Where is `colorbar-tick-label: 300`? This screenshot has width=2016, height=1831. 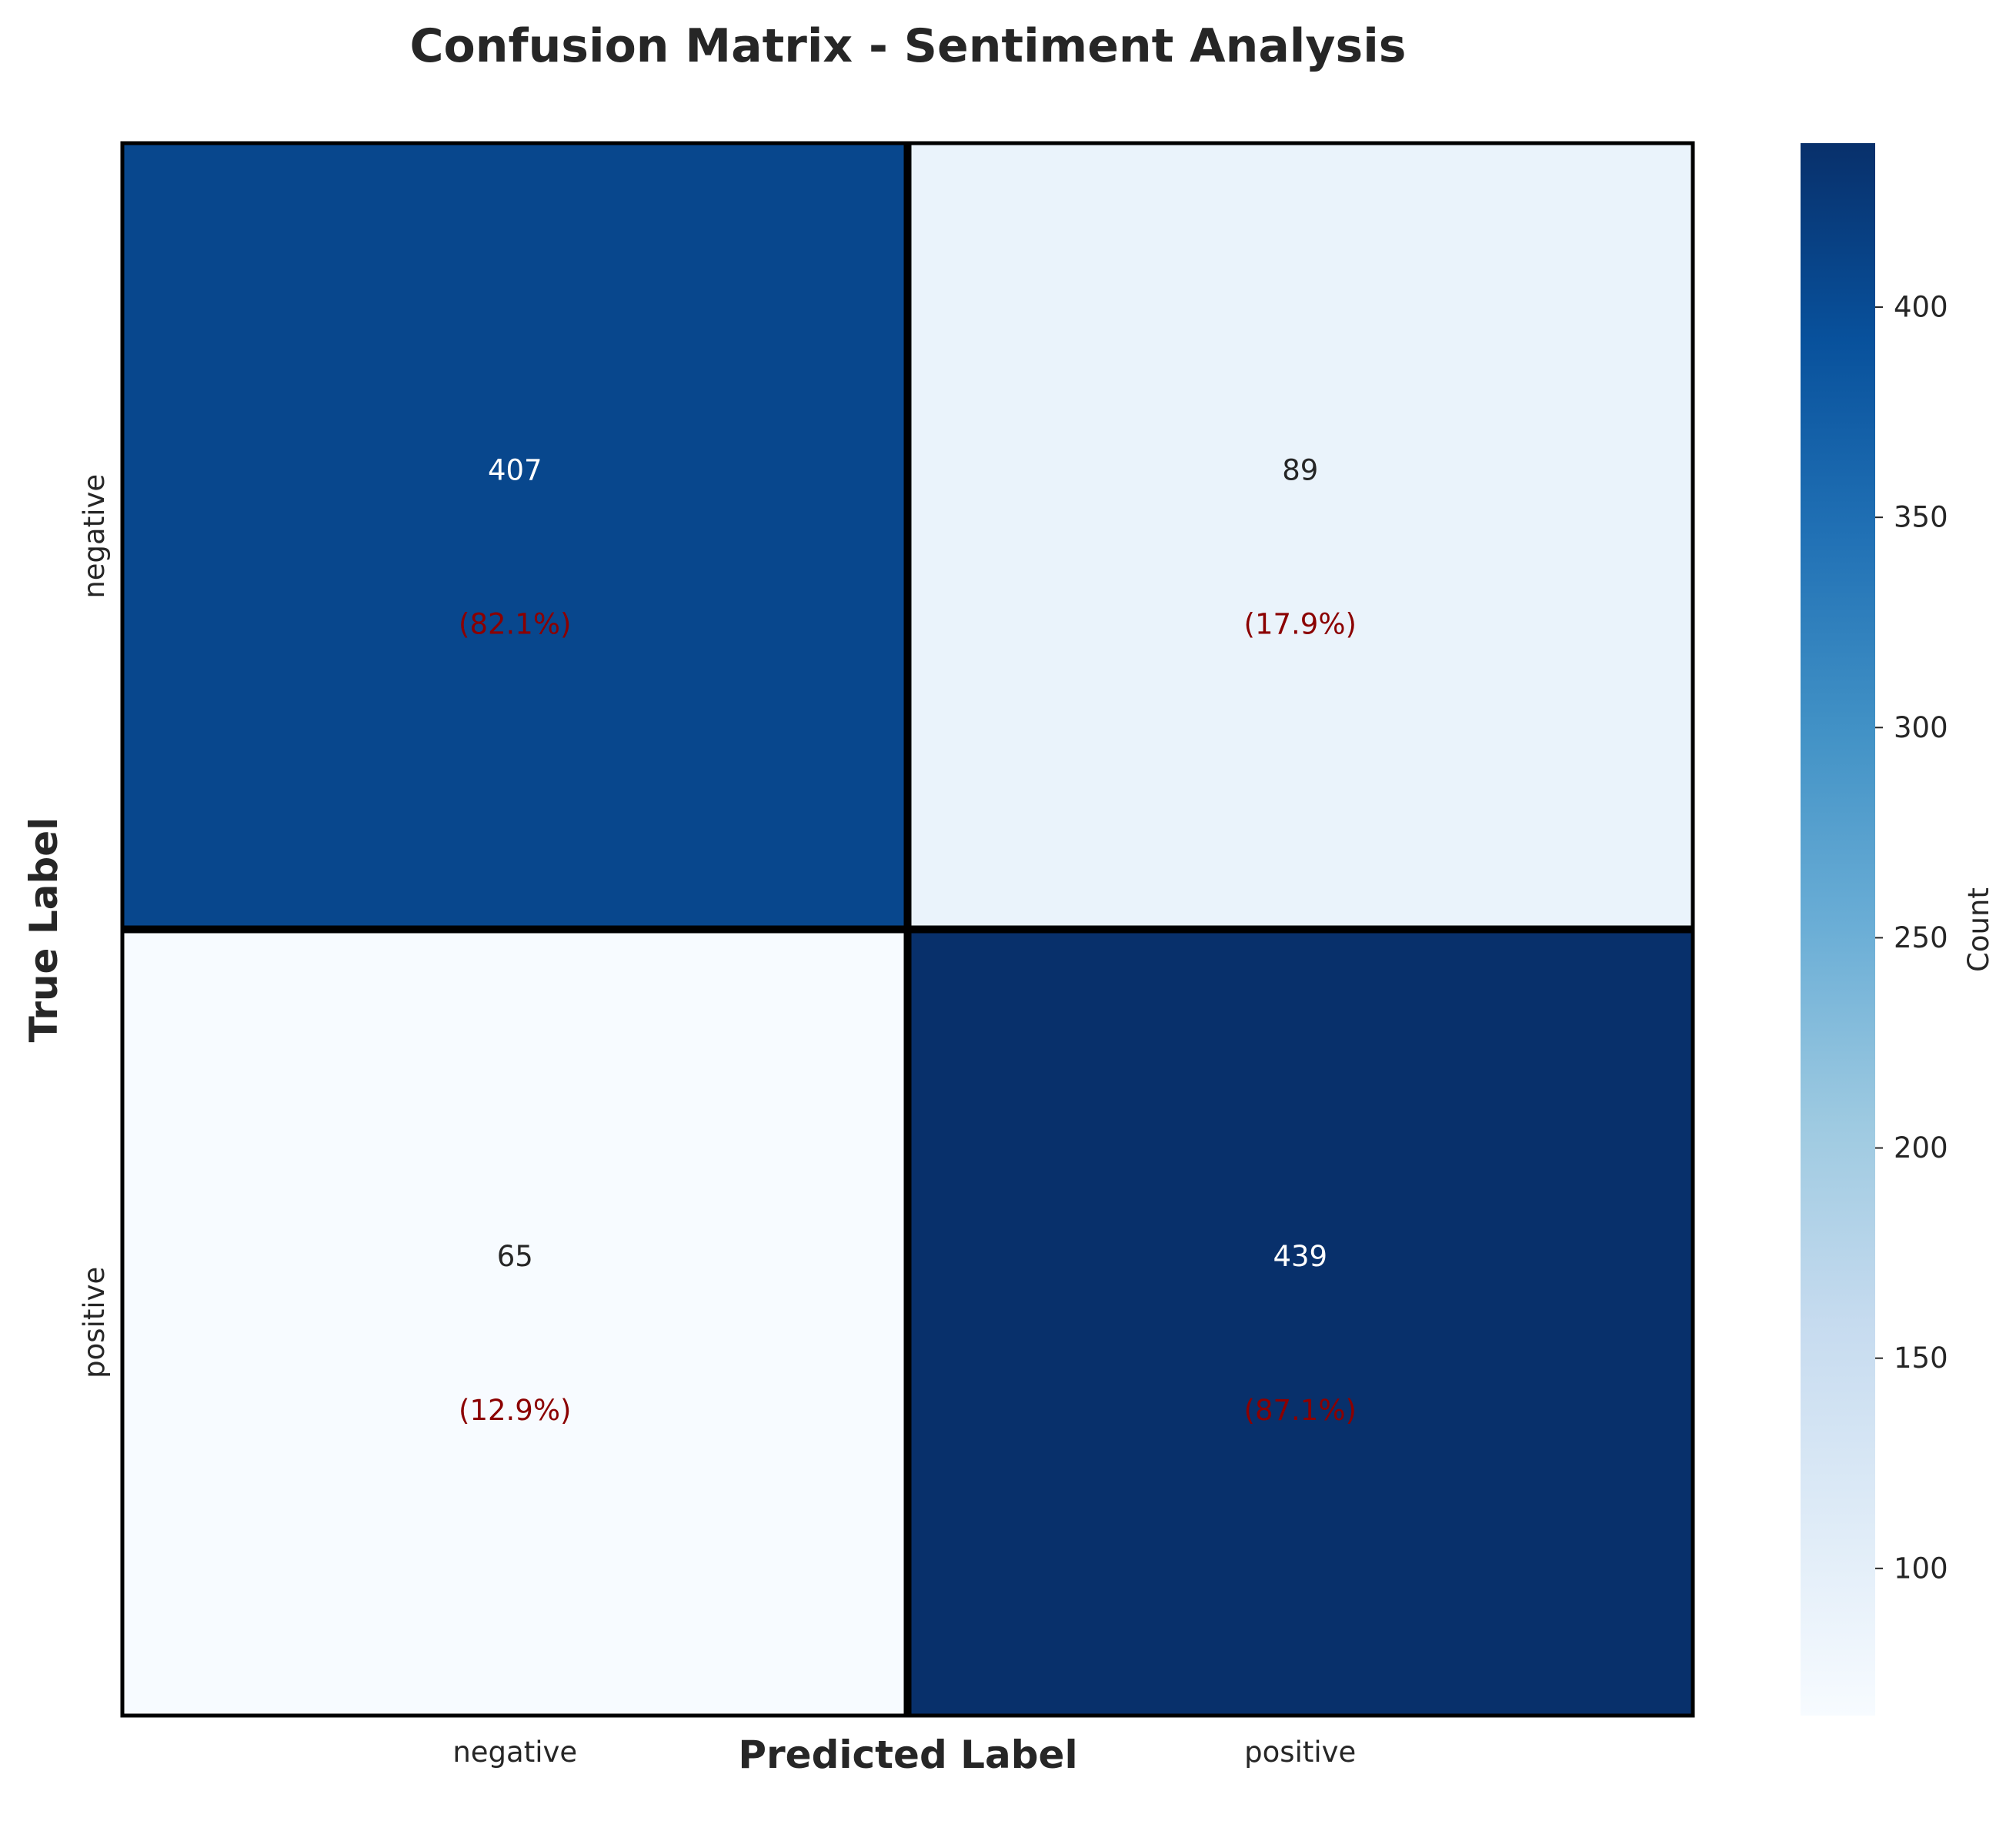 colorbar-tick-label: 300 is located at coordinates (1921, 727).